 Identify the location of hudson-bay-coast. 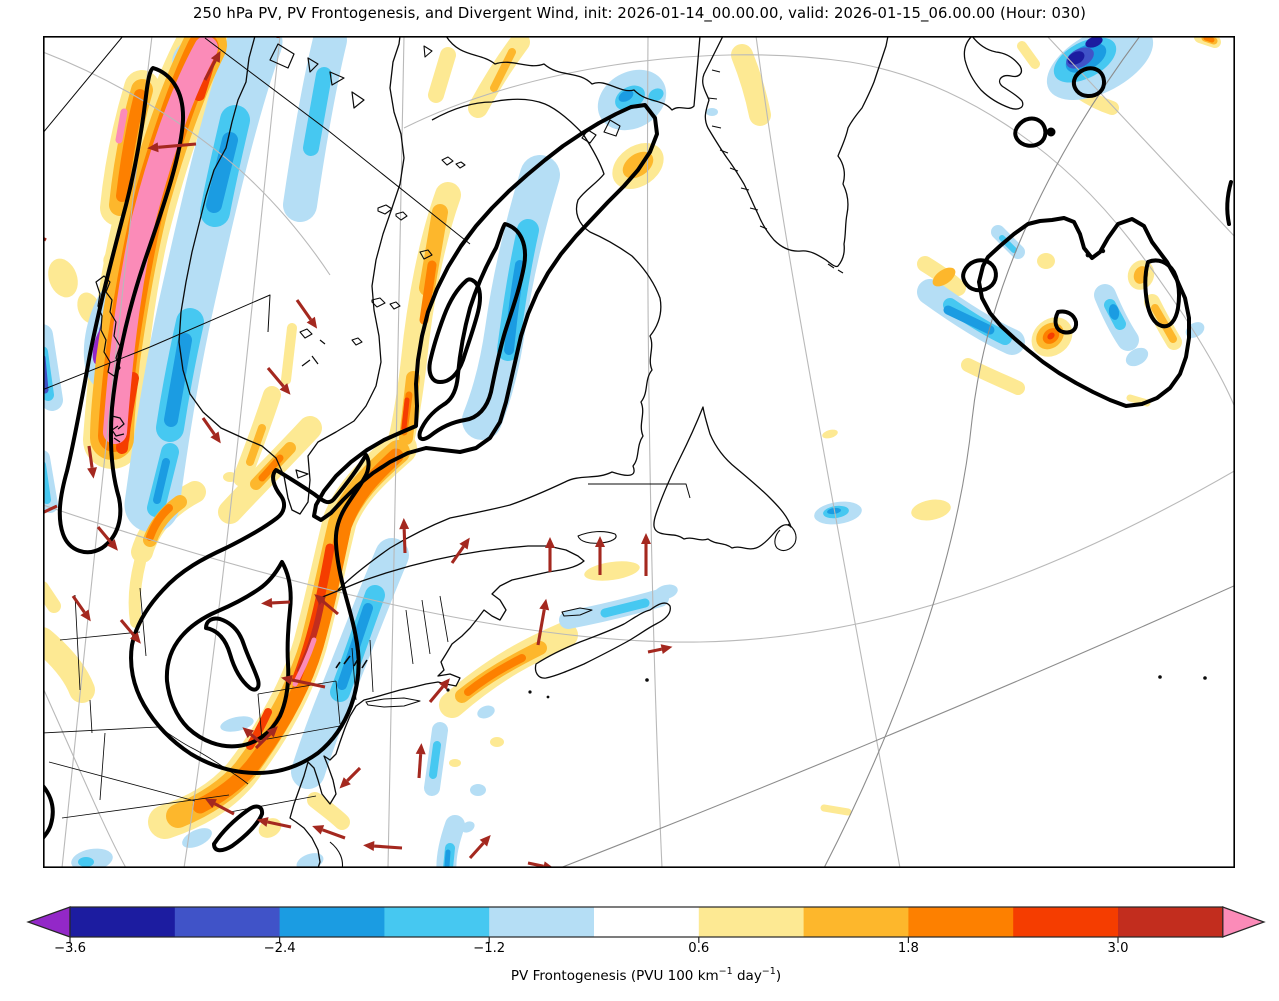
(291, 275).